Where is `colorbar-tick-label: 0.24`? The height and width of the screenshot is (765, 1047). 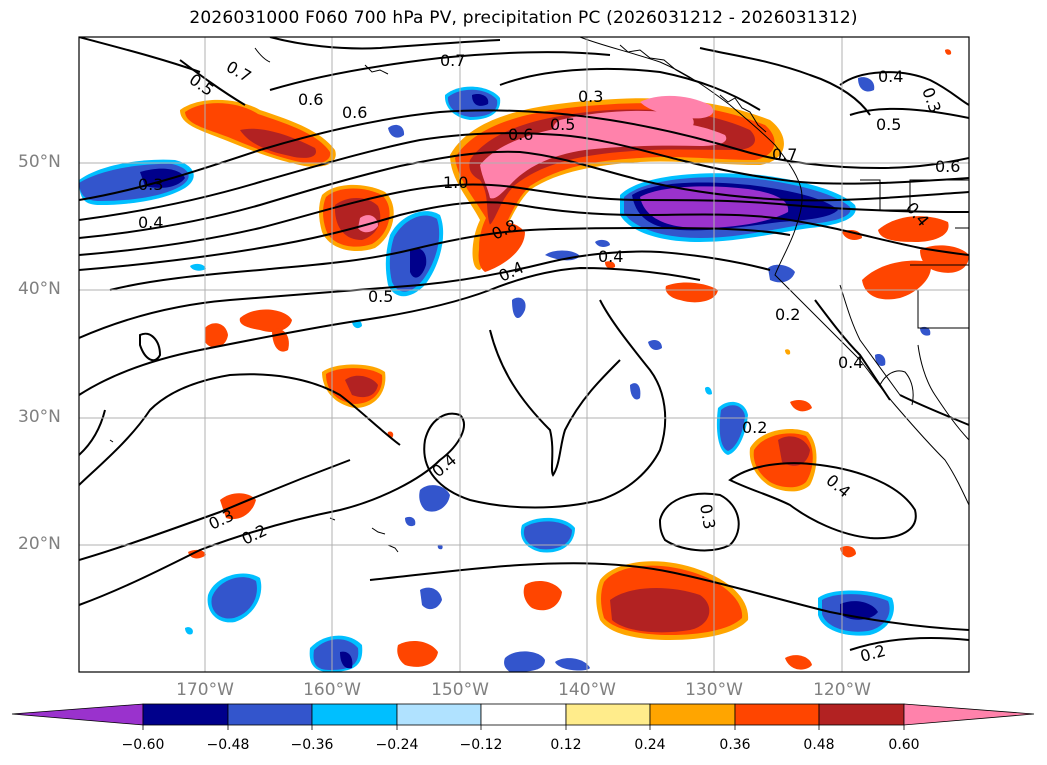
colorbar-tick-label: 0.24 is located at coordinates (650, 745).